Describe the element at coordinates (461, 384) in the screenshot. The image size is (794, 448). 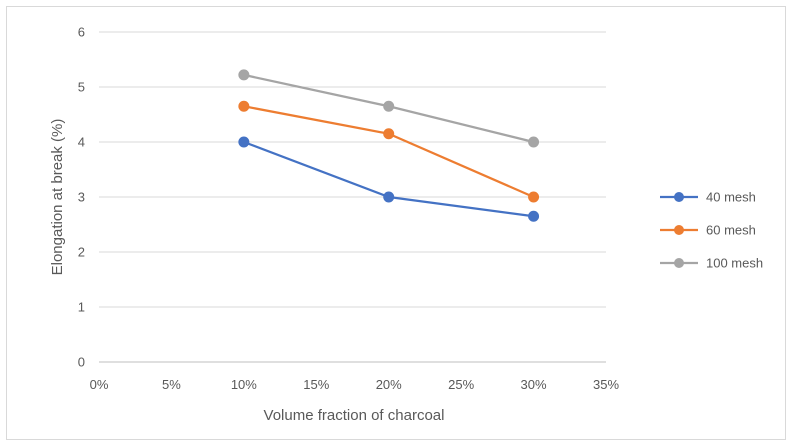
I see `x-tick-label: 25%` at that location.